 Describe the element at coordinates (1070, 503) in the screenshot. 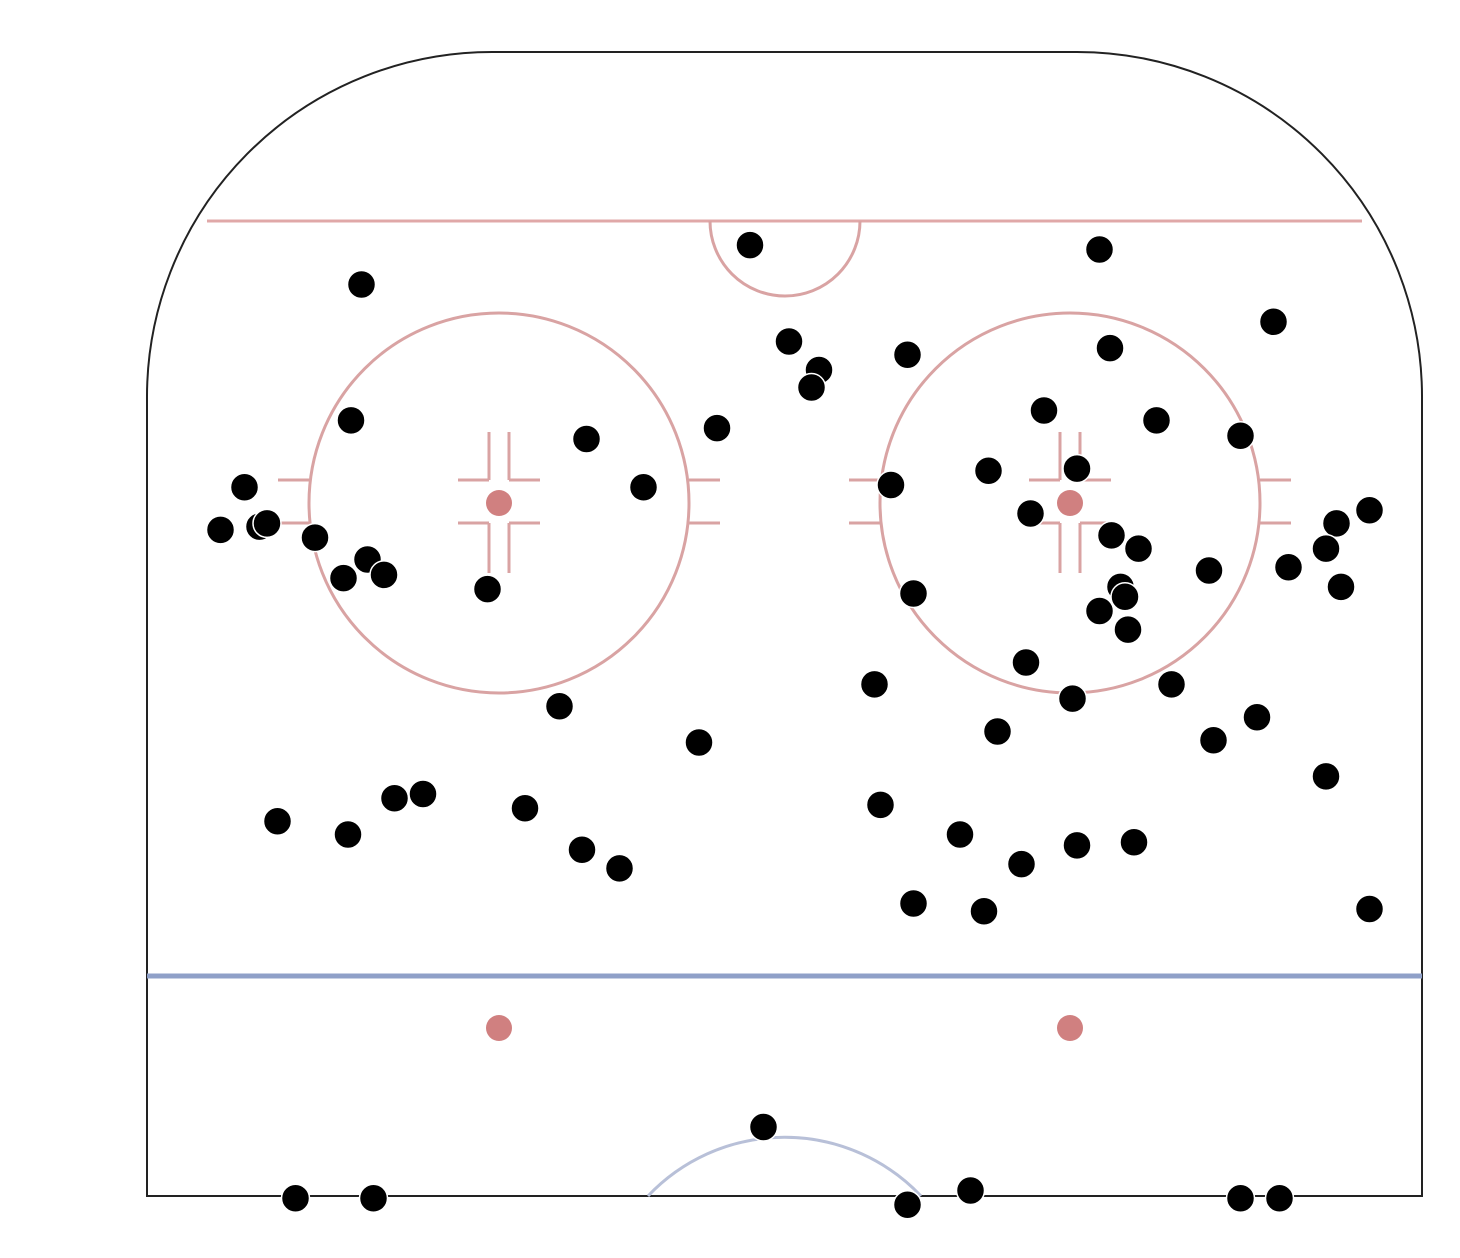

I see `faceoff-dot-right` at that location.